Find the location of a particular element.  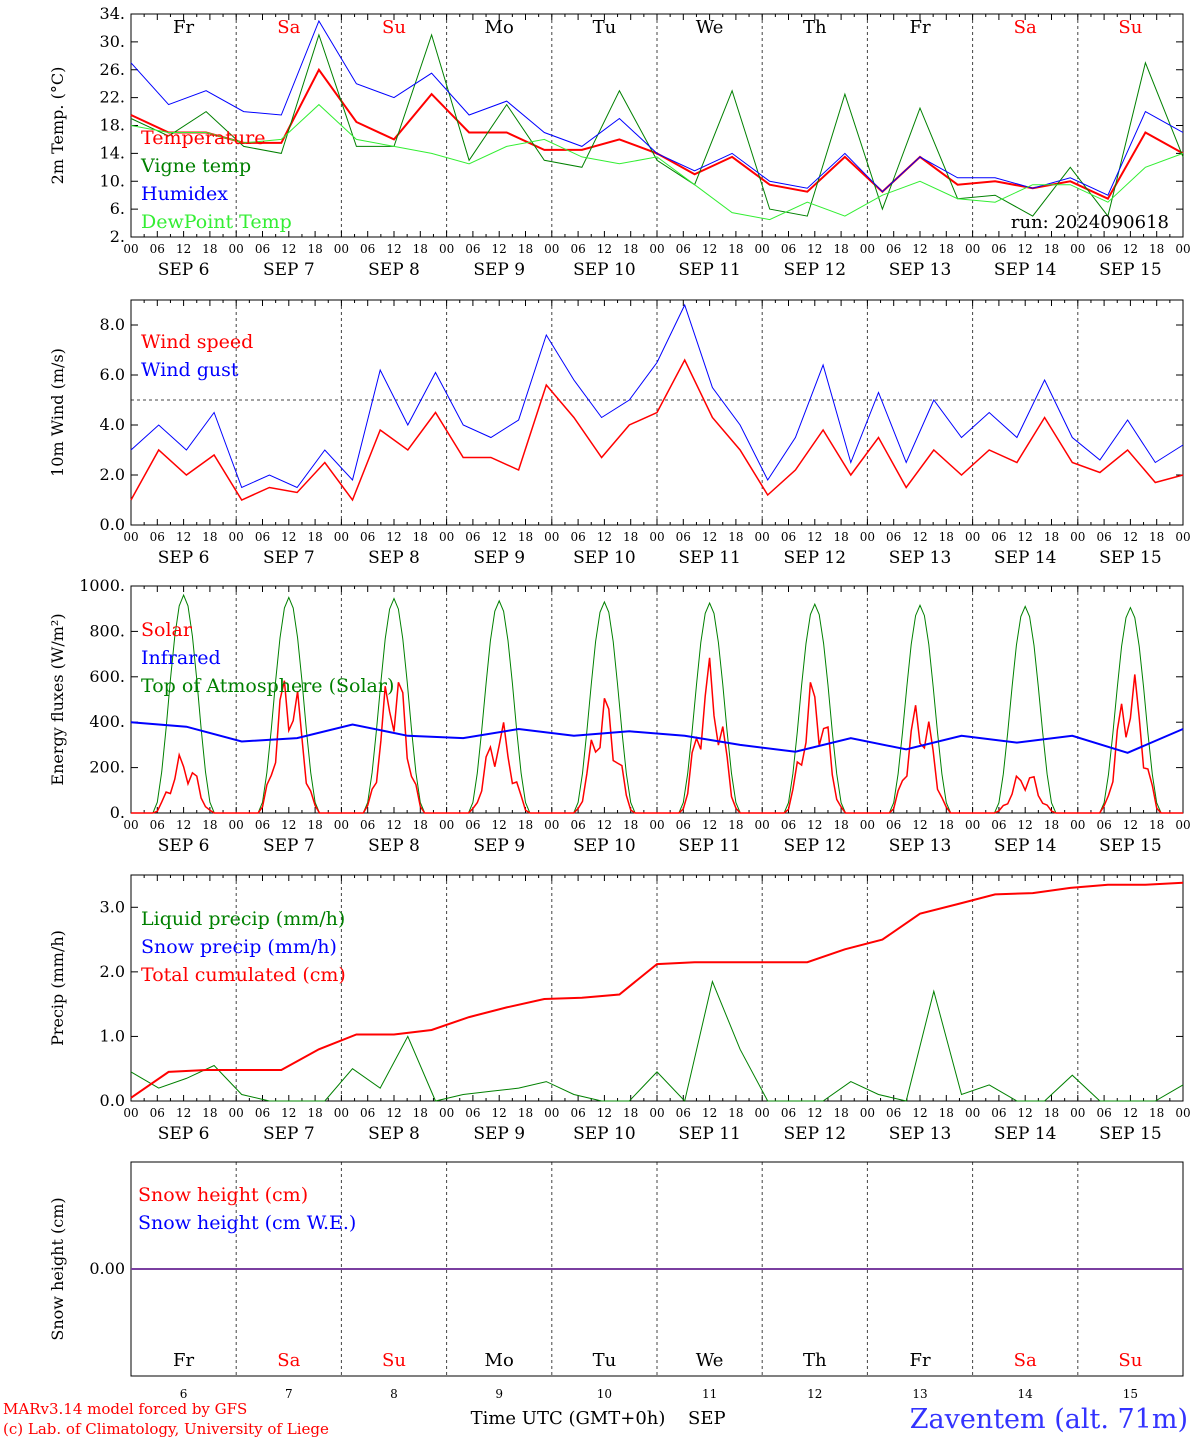

legend-entry: Top of Atmosphere (Solar) is located at coordinates (267, 686).